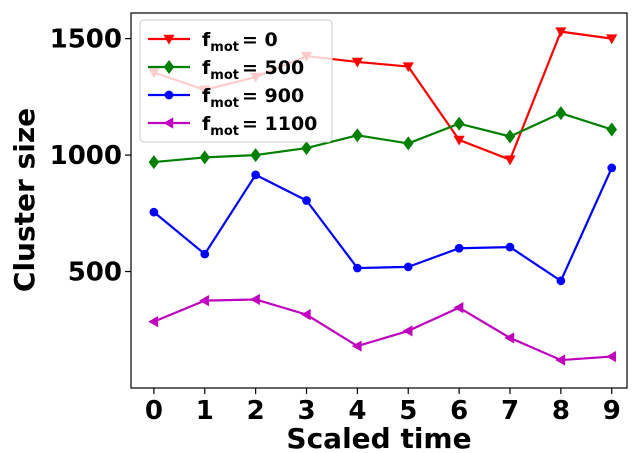 Image resolution: width=638 pixels, height=453 pixels. Describe the element at coordinates (306, 411) in the screenshot. I see `x-tick-label: 3` at that location.